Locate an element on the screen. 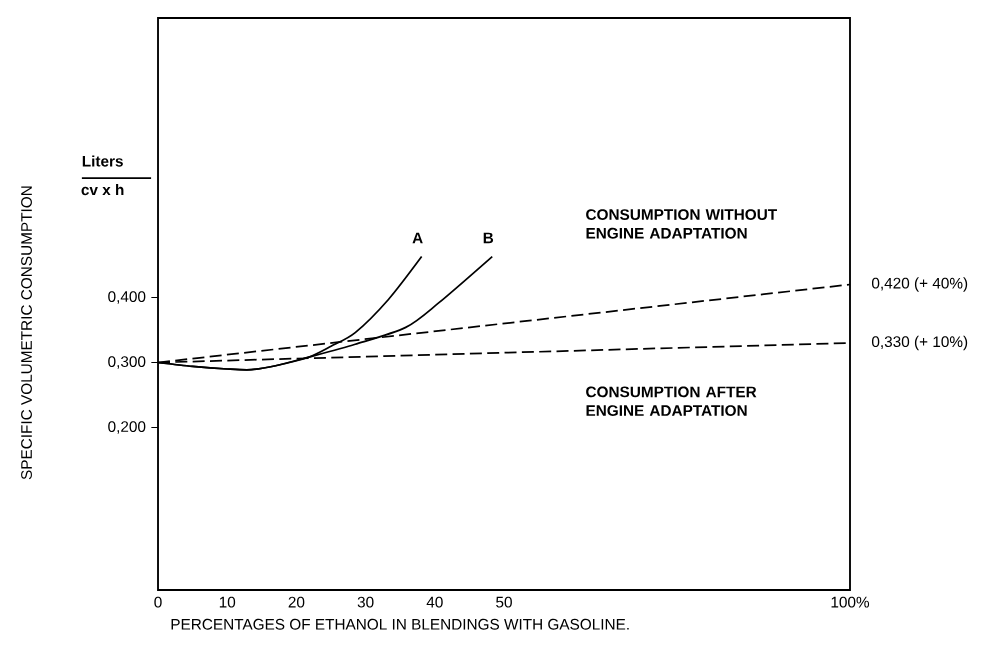 The width and height of the screenshot is (1006, 645). x-tick-label: 30 is located at coordinates (365, 602).